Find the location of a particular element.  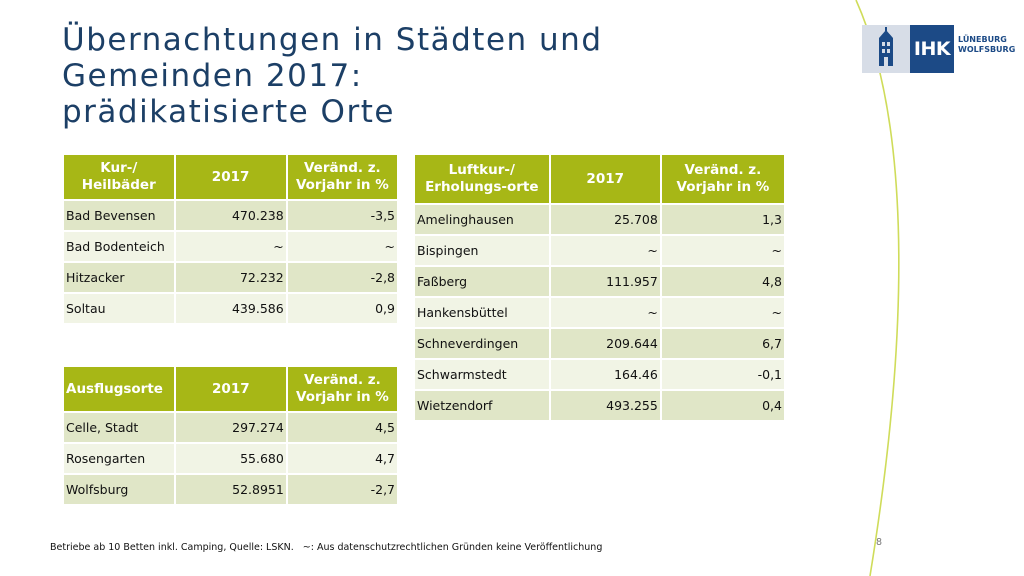

place-name-cell: Amelinghausen is located at coordinates (482, 219).